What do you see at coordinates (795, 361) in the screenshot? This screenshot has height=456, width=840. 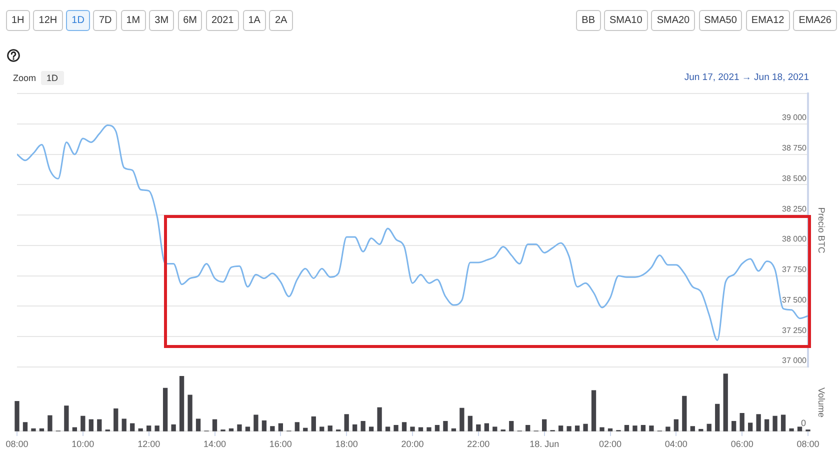 I see `y-tick-label: 37 000` at bounding box center [795, 361].